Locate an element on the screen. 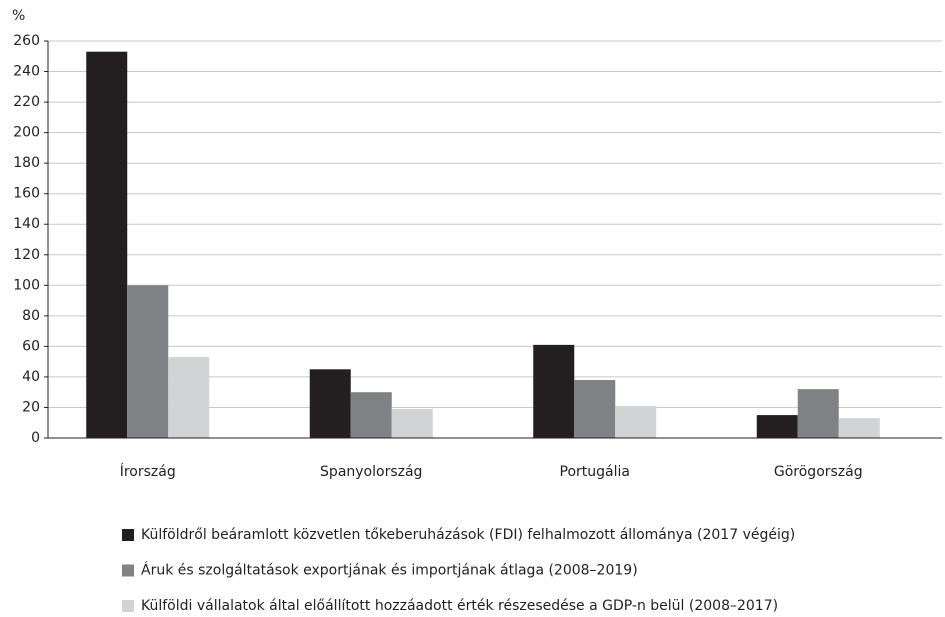 The image size is (945, 617). x-tick-label: Görögország is located at coordinates (818, 472).